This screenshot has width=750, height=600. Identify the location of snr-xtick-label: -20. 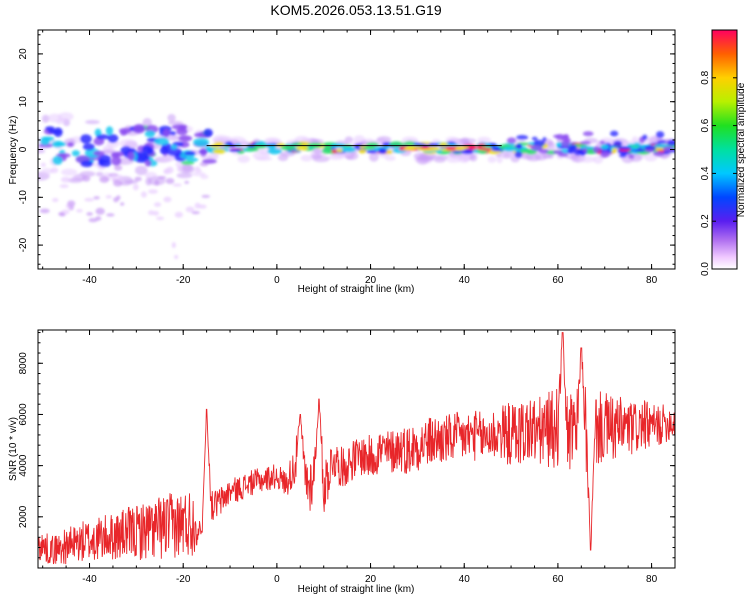
(183, 579).